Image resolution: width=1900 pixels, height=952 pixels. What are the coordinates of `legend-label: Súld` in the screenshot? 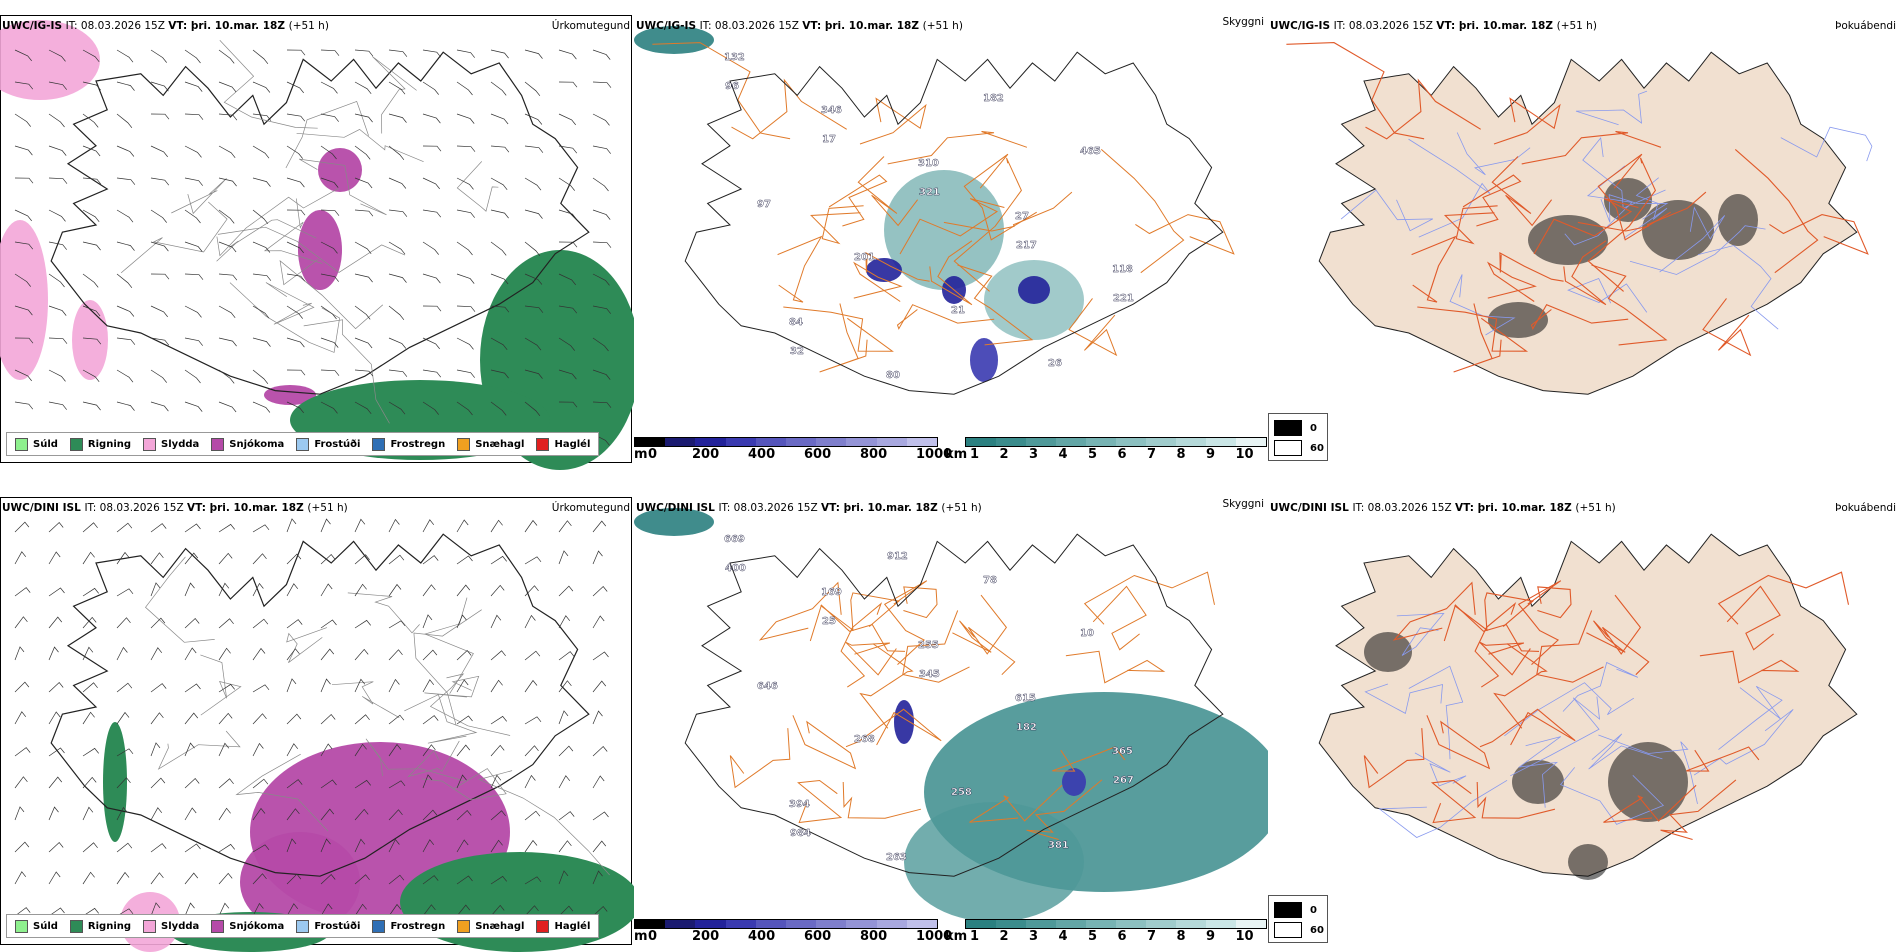 It's located at (45, 926).